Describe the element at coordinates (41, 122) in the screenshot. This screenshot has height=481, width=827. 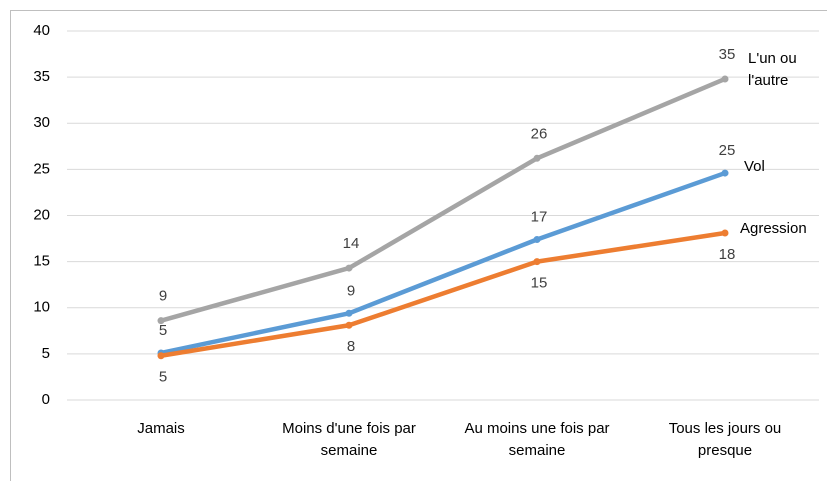
I see `y-tick-label: 30` at that location.